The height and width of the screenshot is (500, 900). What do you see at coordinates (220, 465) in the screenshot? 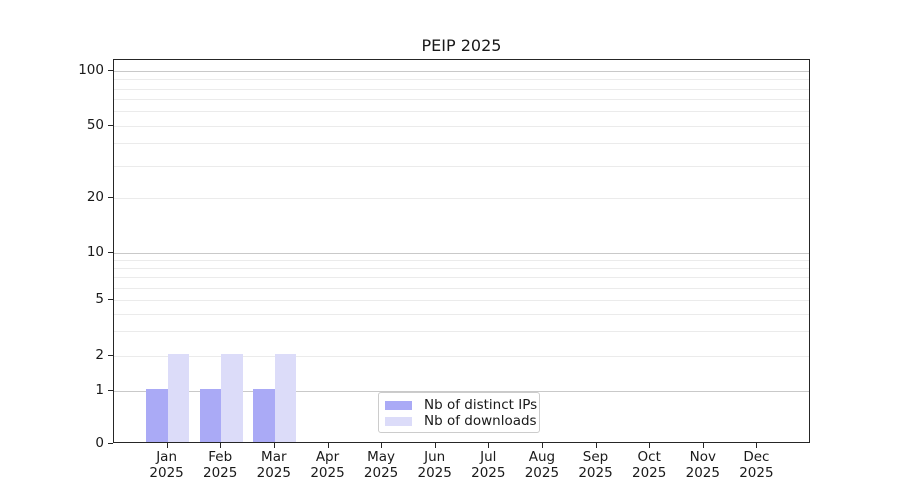
I see `x-tick-label: Feb 2025` at bounding box center [220, 465].